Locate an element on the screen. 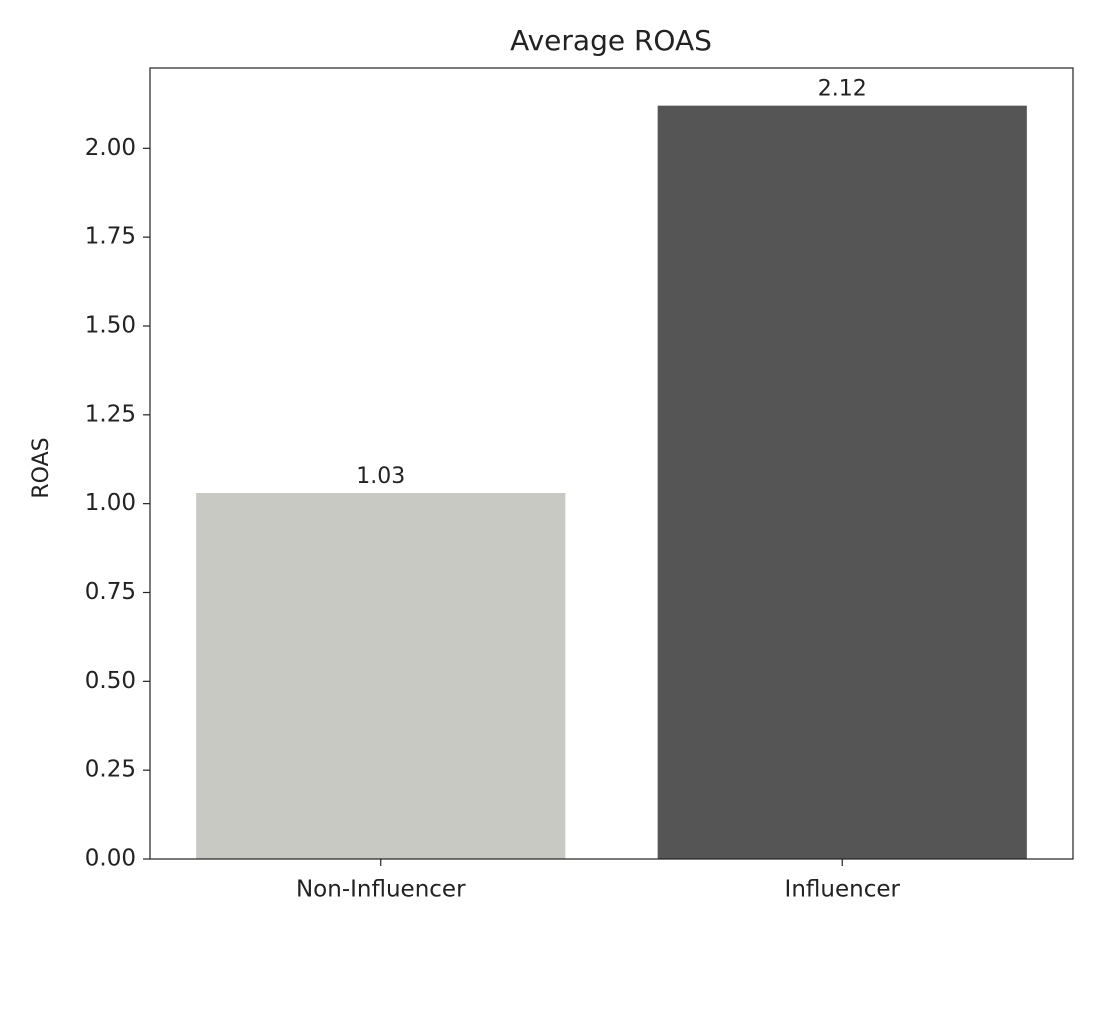 This screenshot has width=1111, height=1025. x-tick-label: Non-Influencer is located at coordinates (381, 890).